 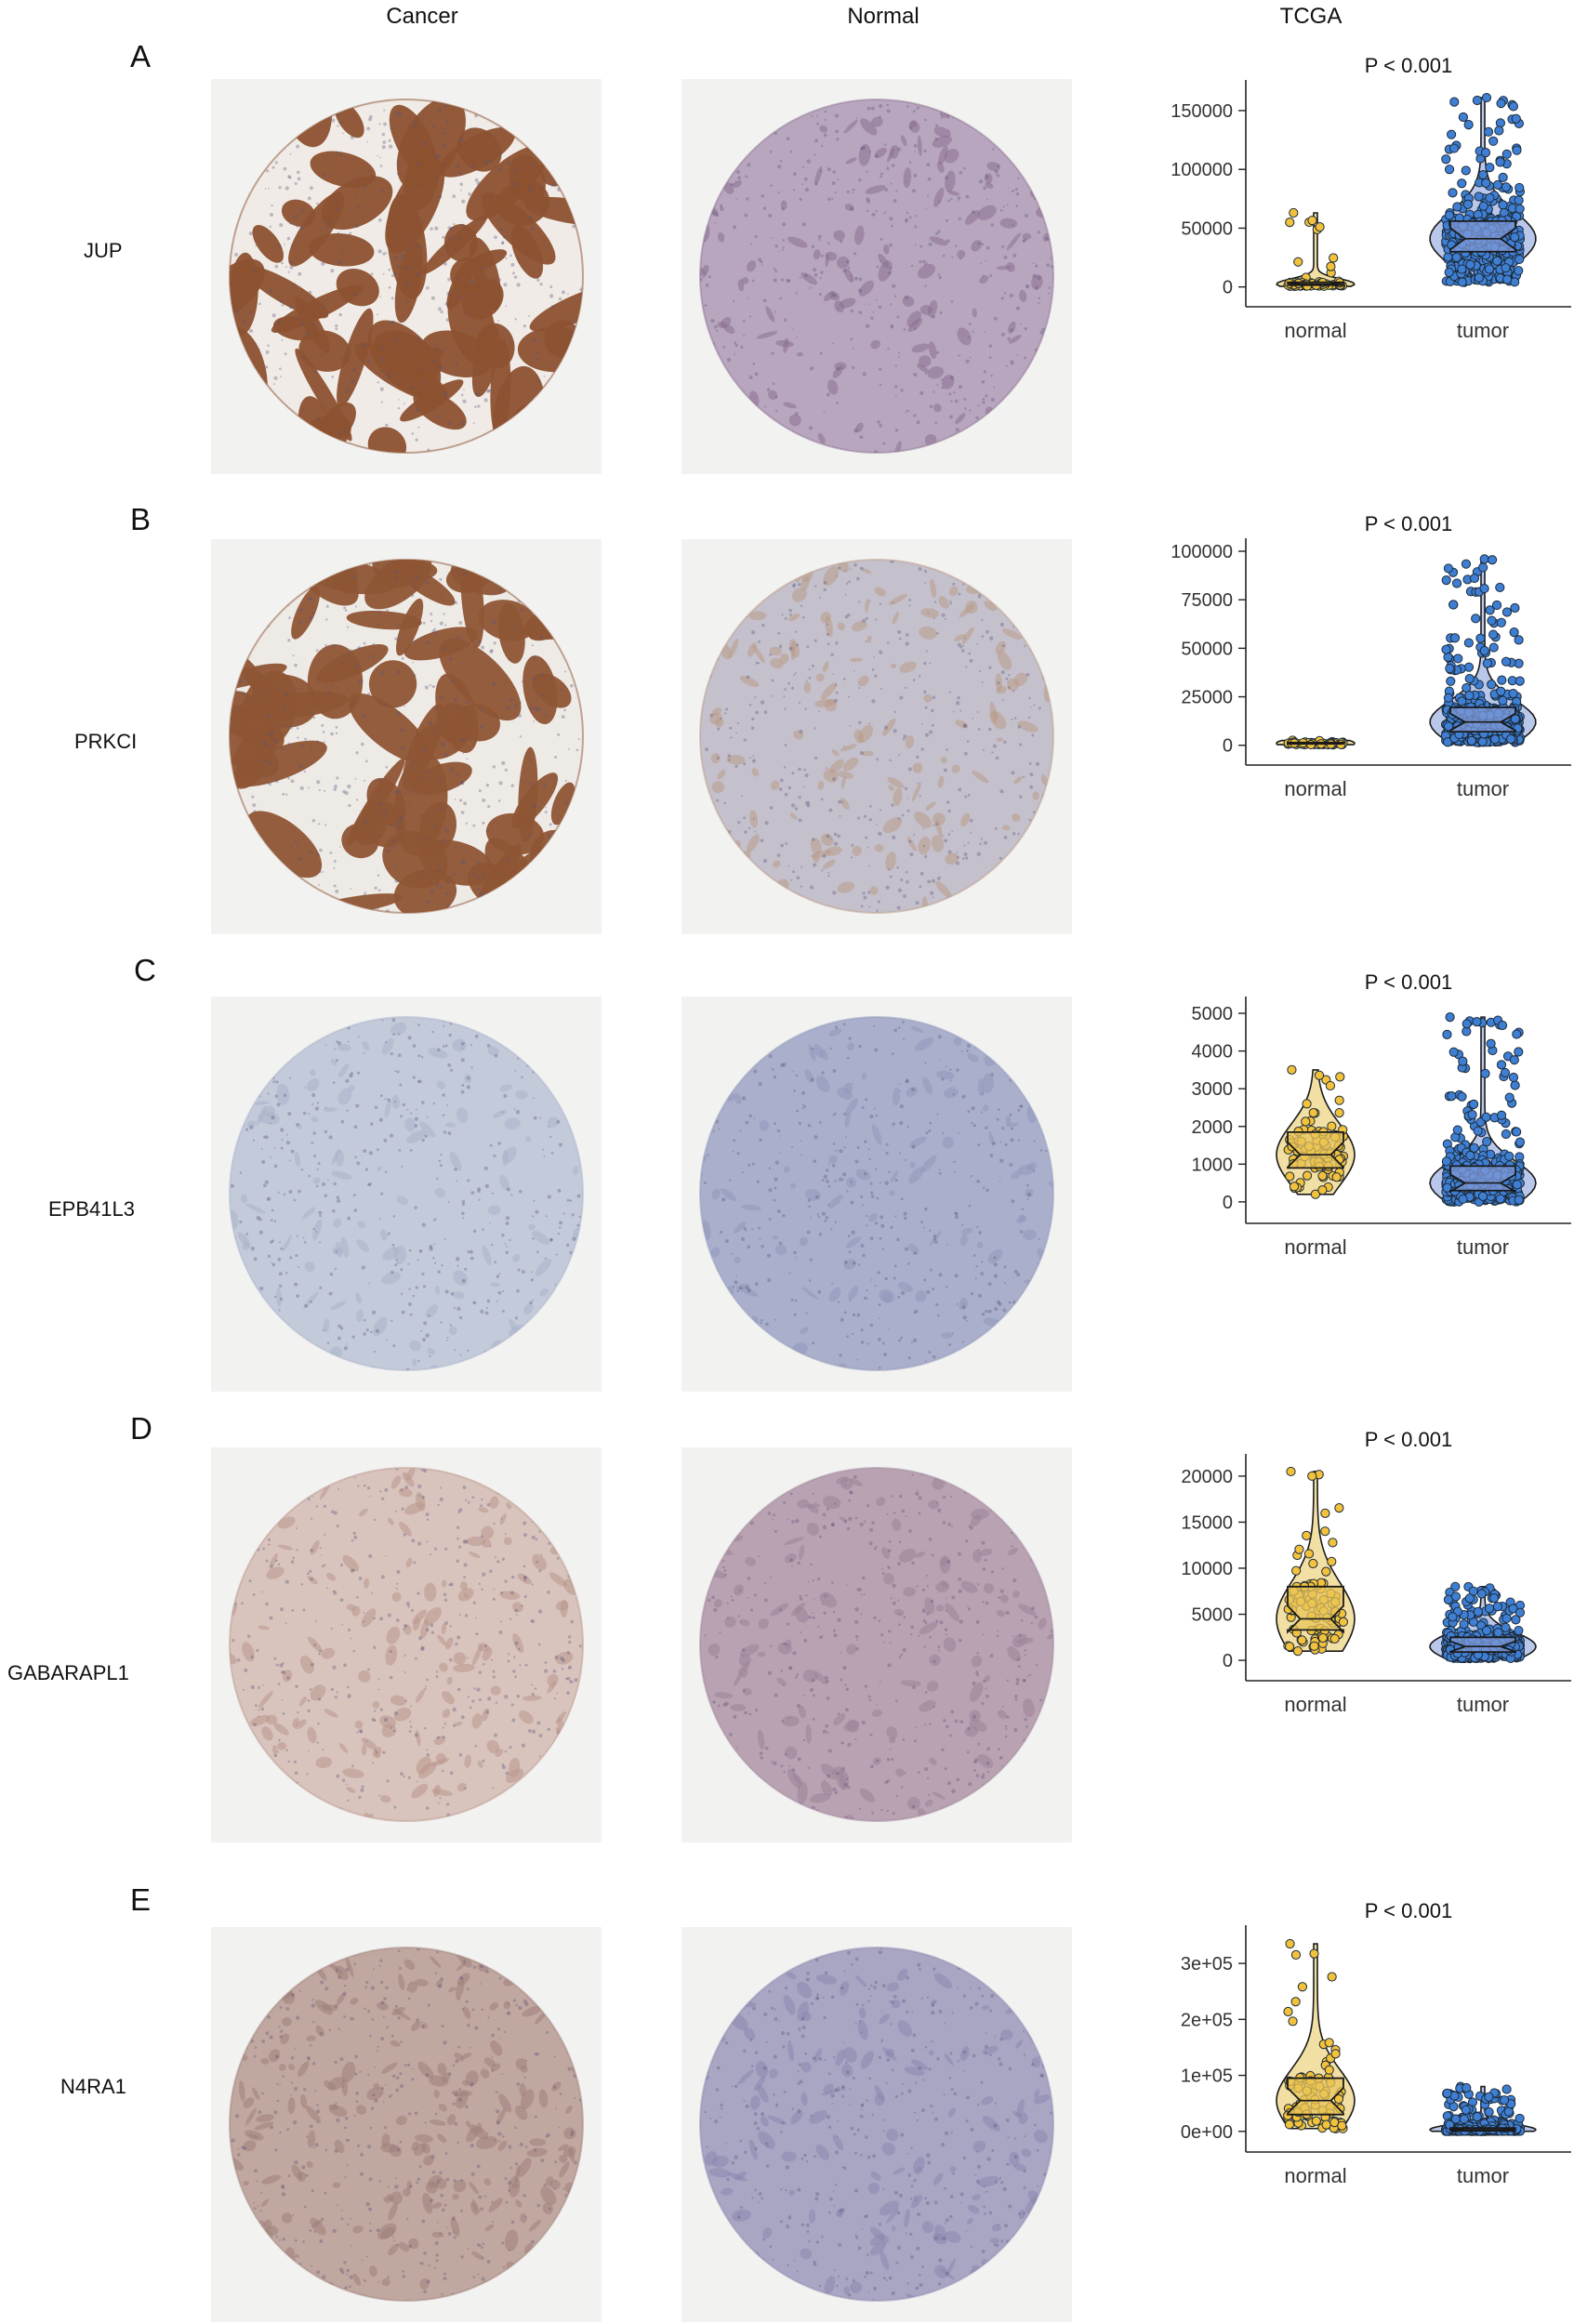 What do you see at coordinates (1202, 111) in the screenshot?
I see `y-tick-label: 150000` at bounding box center [1202, 111].